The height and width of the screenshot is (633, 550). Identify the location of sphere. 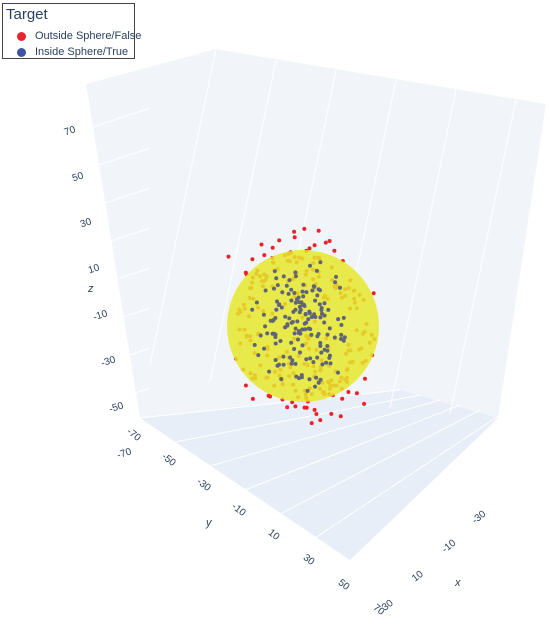
(303, 326).